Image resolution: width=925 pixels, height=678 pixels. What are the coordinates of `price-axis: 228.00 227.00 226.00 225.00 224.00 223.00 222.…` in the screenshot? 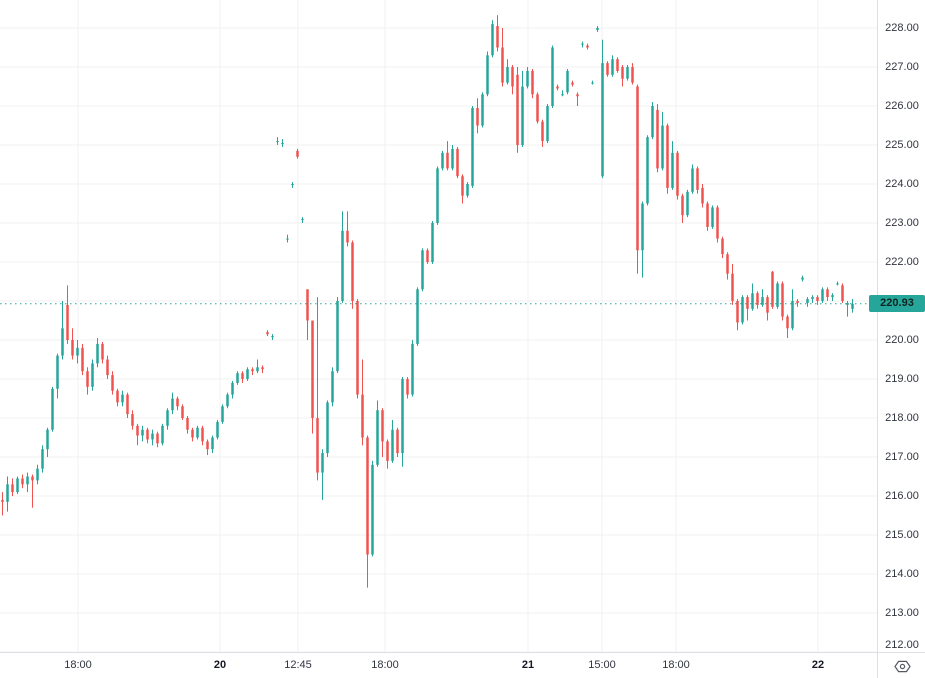 It's located at (901, 326).